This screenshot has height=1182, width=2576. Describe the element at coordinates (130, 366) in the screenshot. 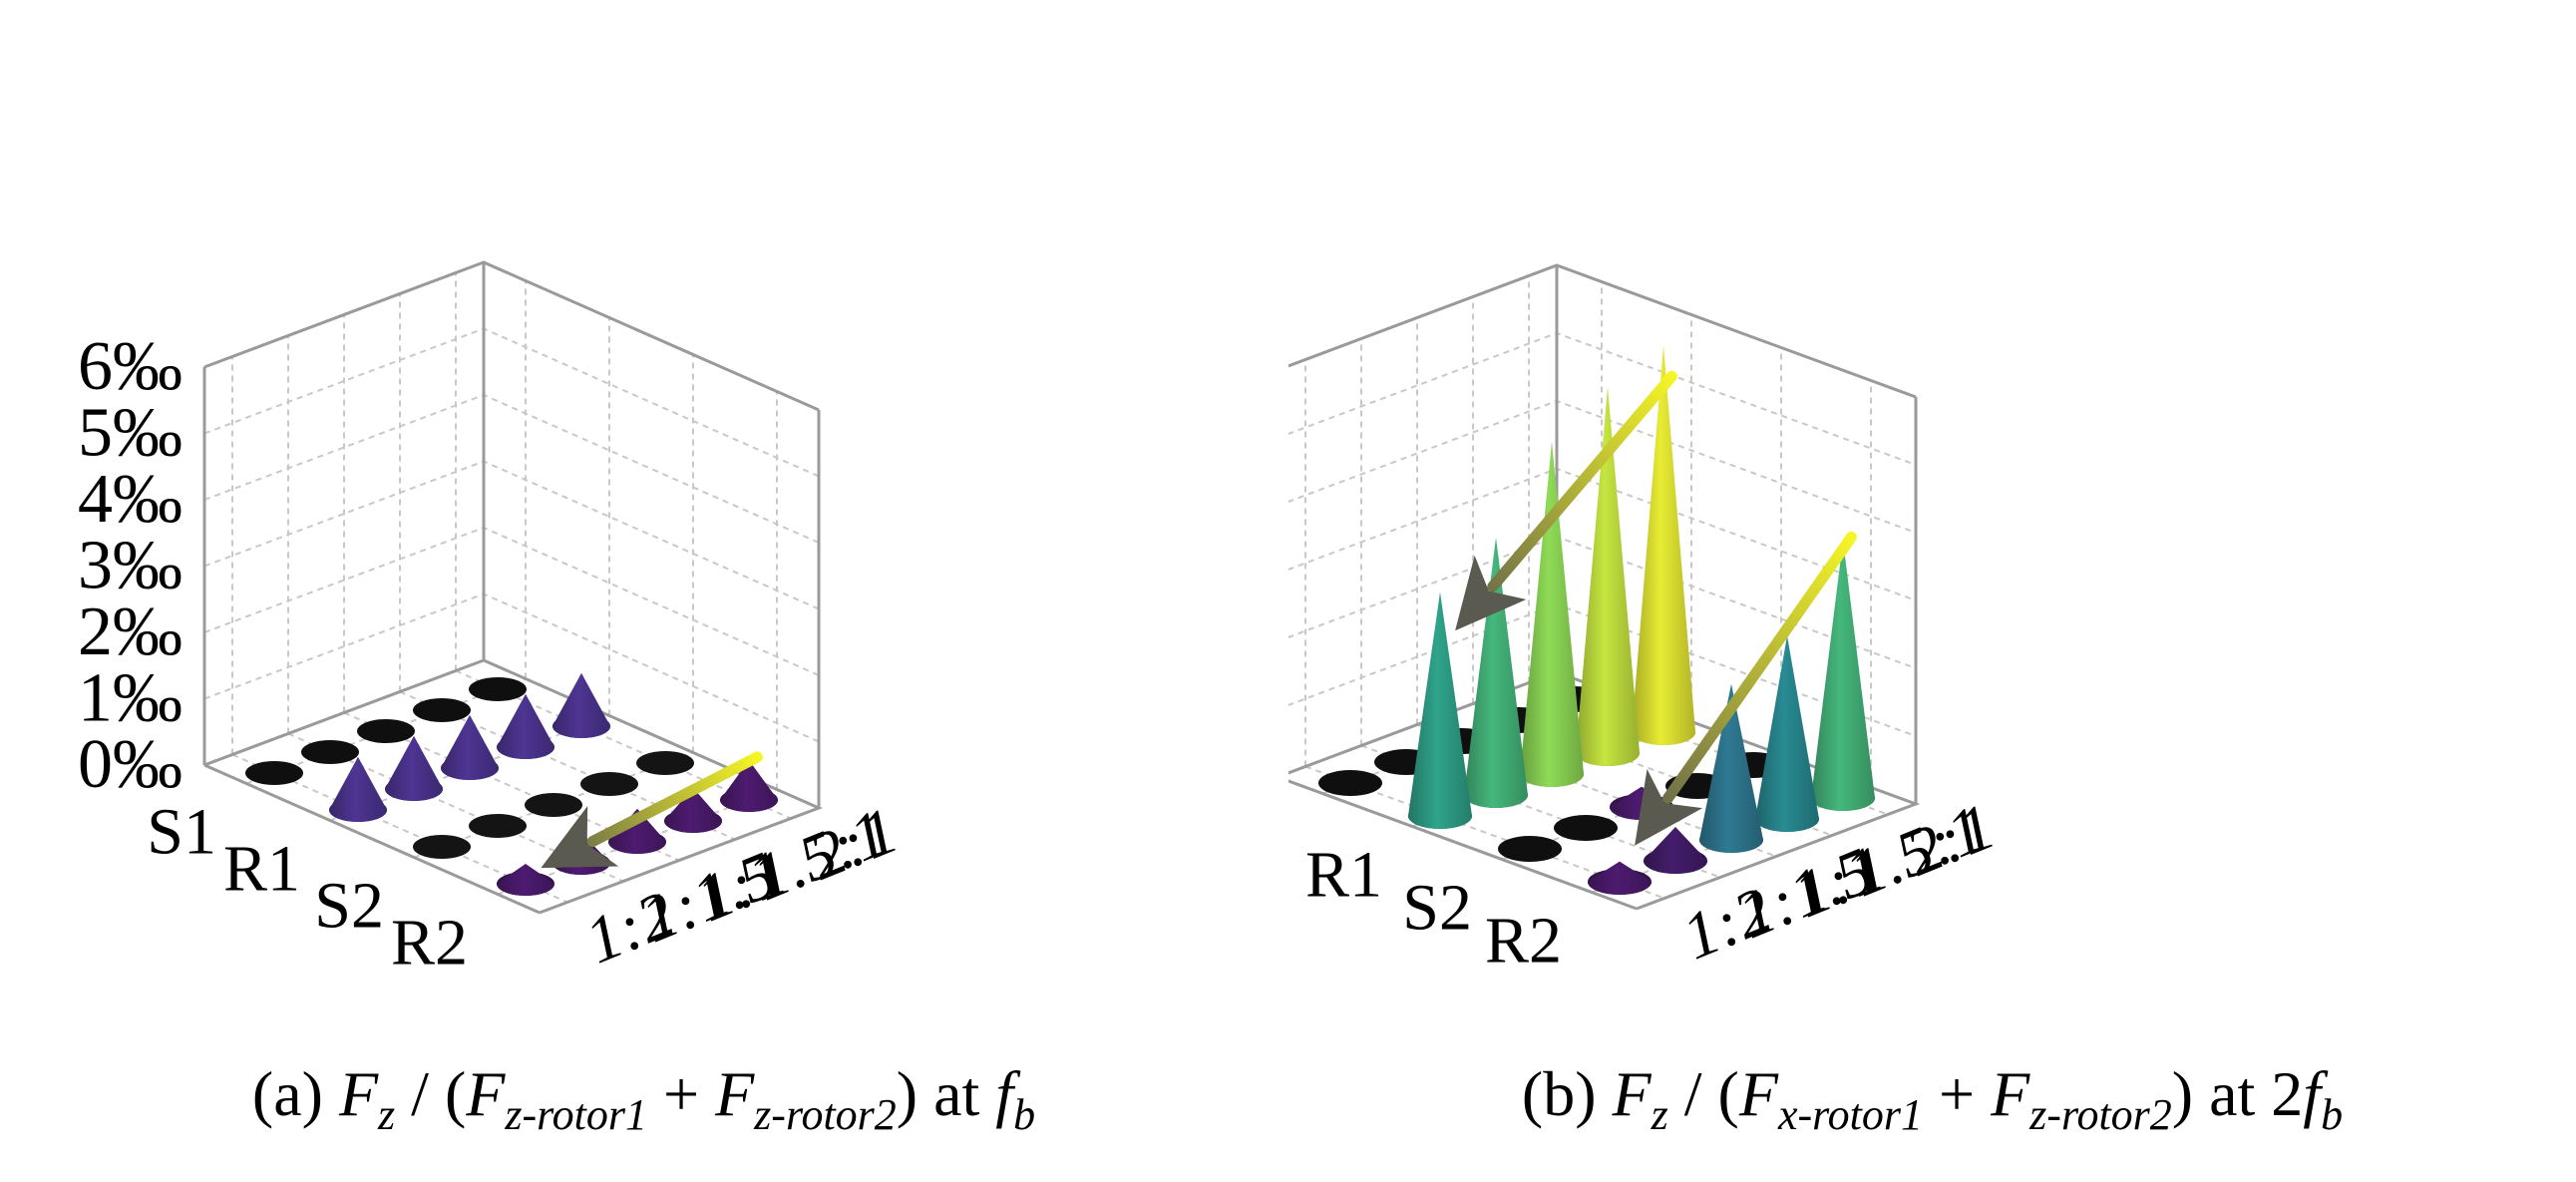

I see `z-tick-label: 6‰` at that location.